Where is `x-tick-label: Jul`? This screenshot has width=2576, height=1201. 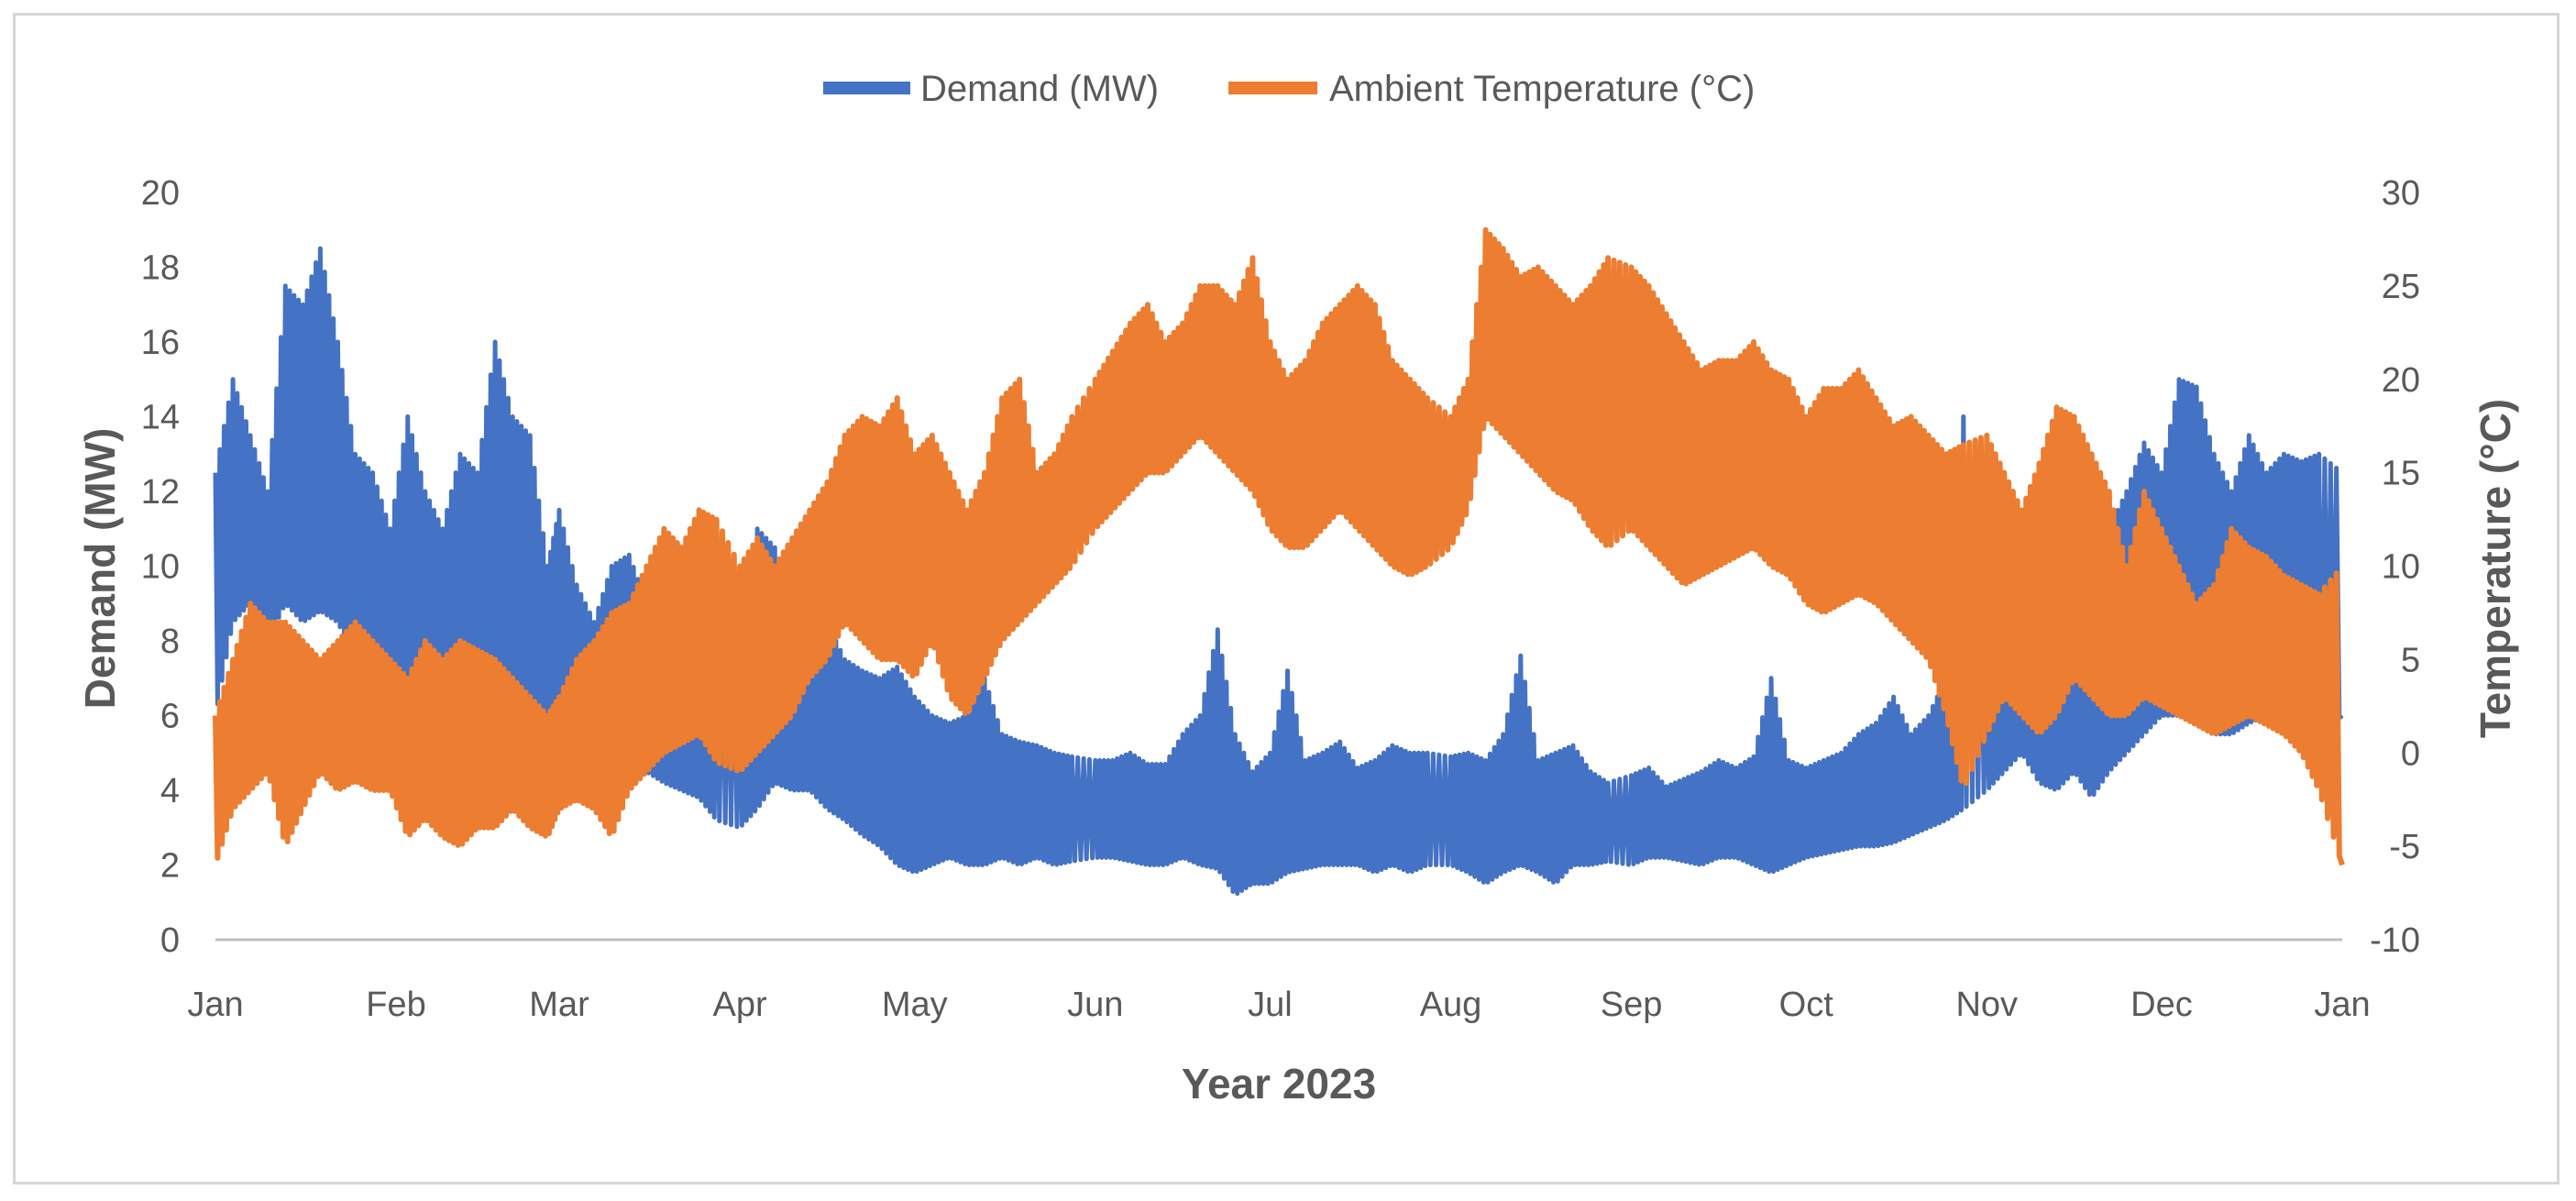
x-tick-label: Jul is located at coordinates (1271, 1005).